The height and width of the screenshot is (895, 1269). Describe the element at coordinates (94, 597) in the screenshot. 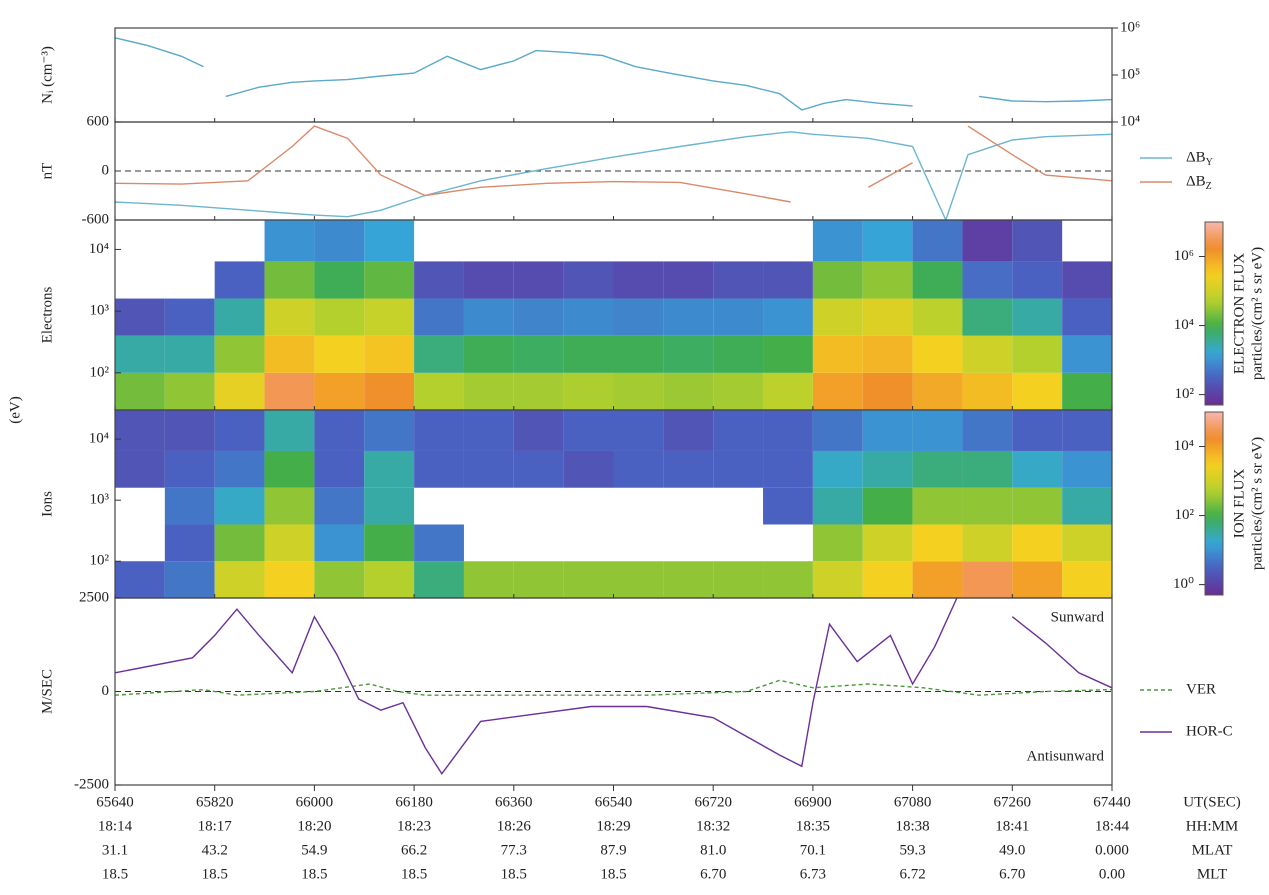

I see `y-tick-label: 2500` at that location.